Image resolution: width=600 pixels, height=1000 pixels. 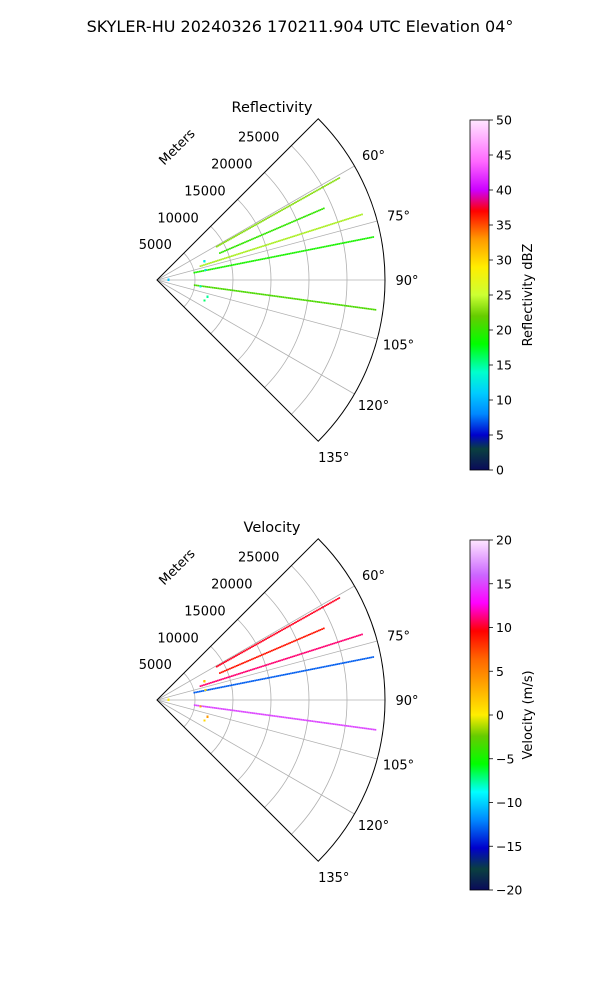 I want to click on data-points, so click(x=272, y=244).